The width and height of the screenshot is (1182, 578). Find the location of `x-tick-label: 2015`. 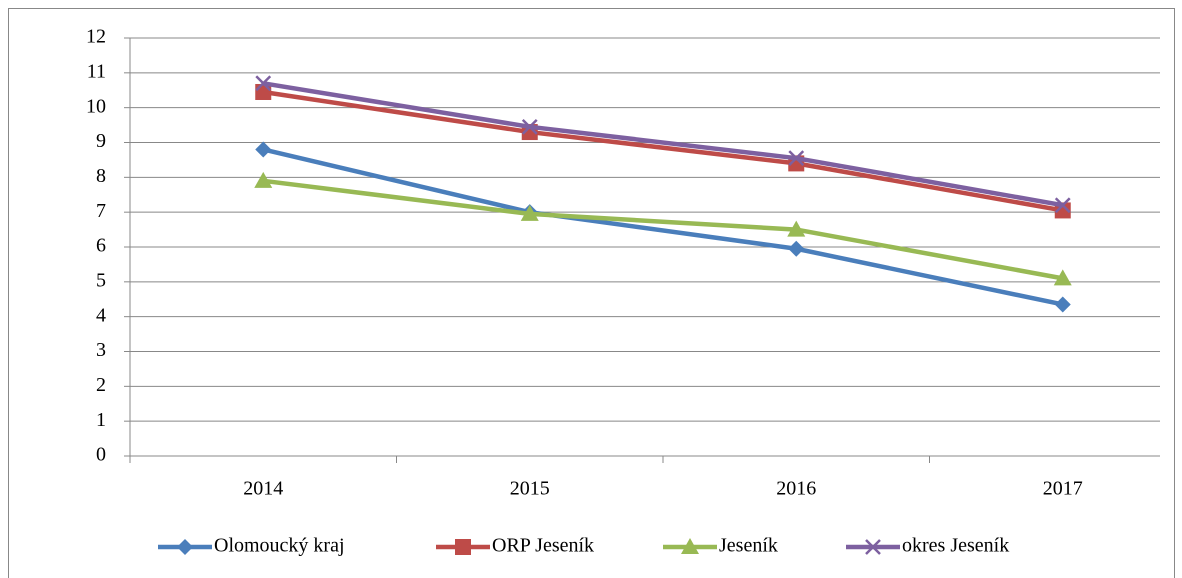

x-tick-label: 2015 is located at coordinates (530, 489).